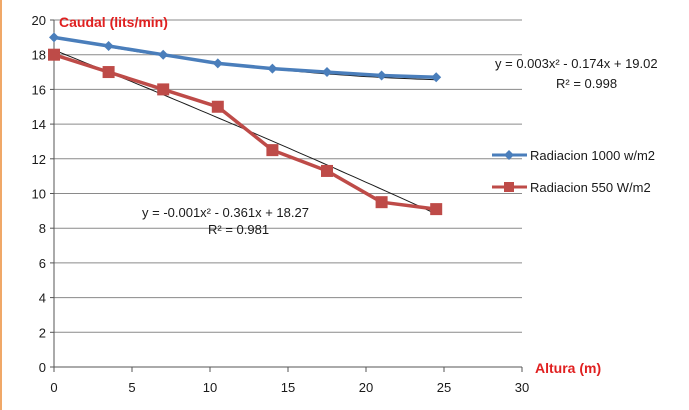 This screenshot has width=689, height=410. I want to click on y-tick-label-18: 18, so click(39, 55).